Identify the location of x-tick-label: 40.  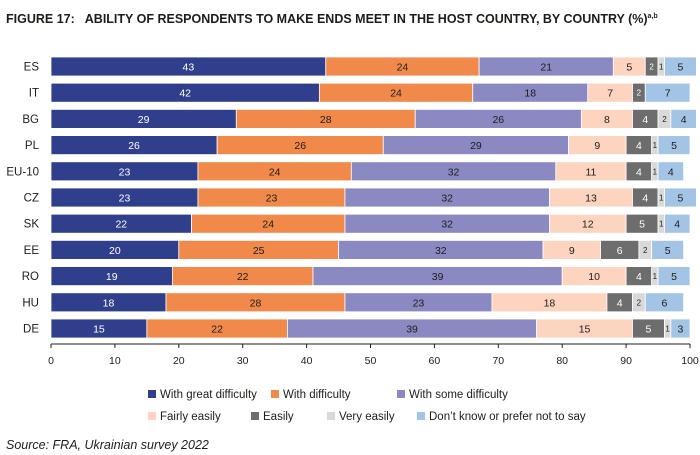
(307, 361).